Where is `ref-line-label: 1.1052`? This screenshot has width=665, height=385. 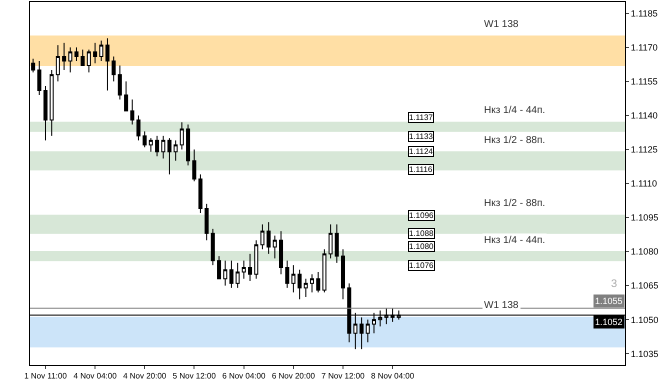 ref-line-label: 1.1052 is located at coordinates (609, 322).